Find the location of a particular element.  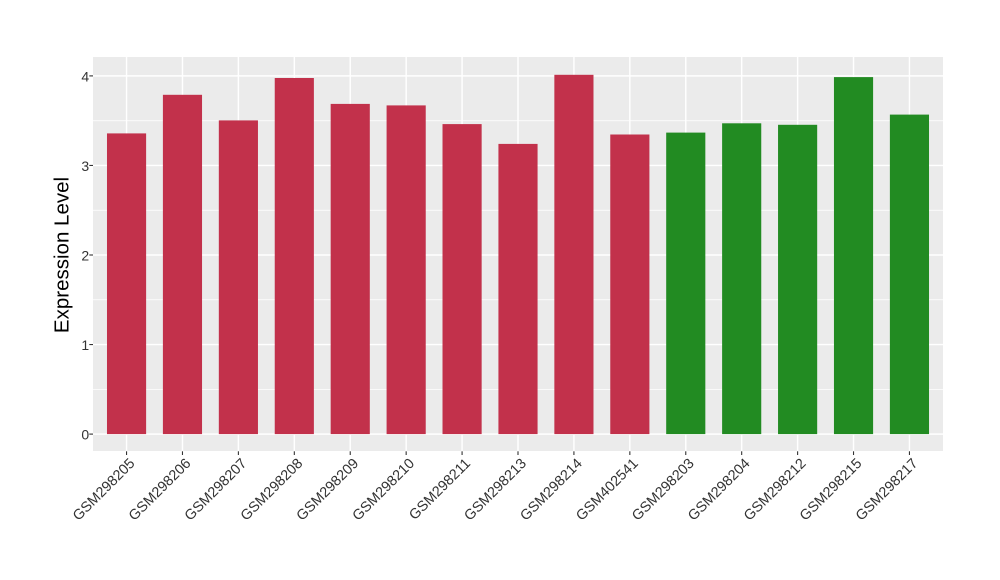

svg-text: Expression Level is located at coordinates (61, 255).